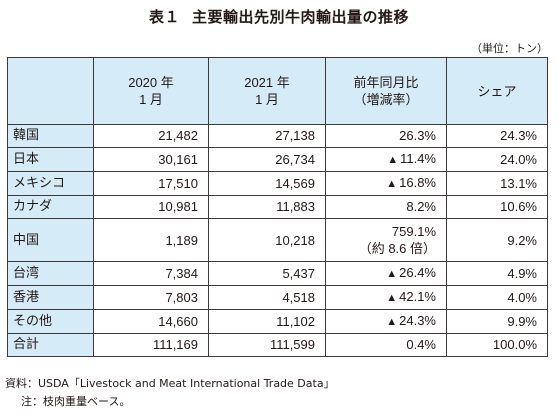 Image resolution: width=558 pixels, height=414 pixels. Describe the element at coordinates (151, 136) in the screenshot. I see `value-2020: 21,482` at that location.